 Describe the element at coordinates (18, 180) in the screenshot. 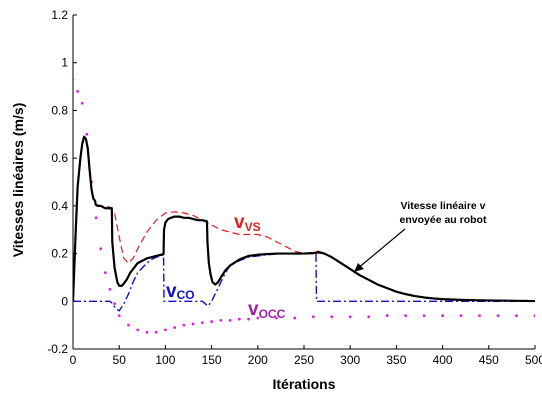

I see `y-axis-title: Vitesses linéaires (m/s)` at that location.